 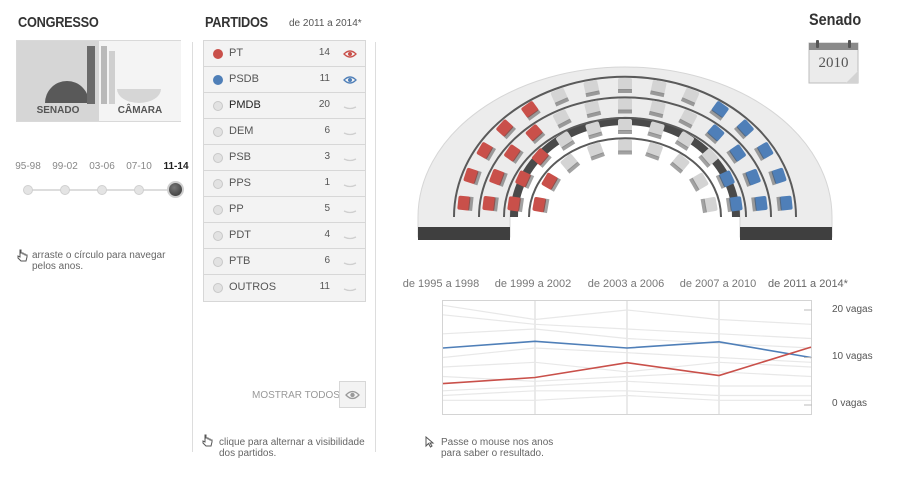 I want to click on period-slider-handle, so click(x=175, y=189).